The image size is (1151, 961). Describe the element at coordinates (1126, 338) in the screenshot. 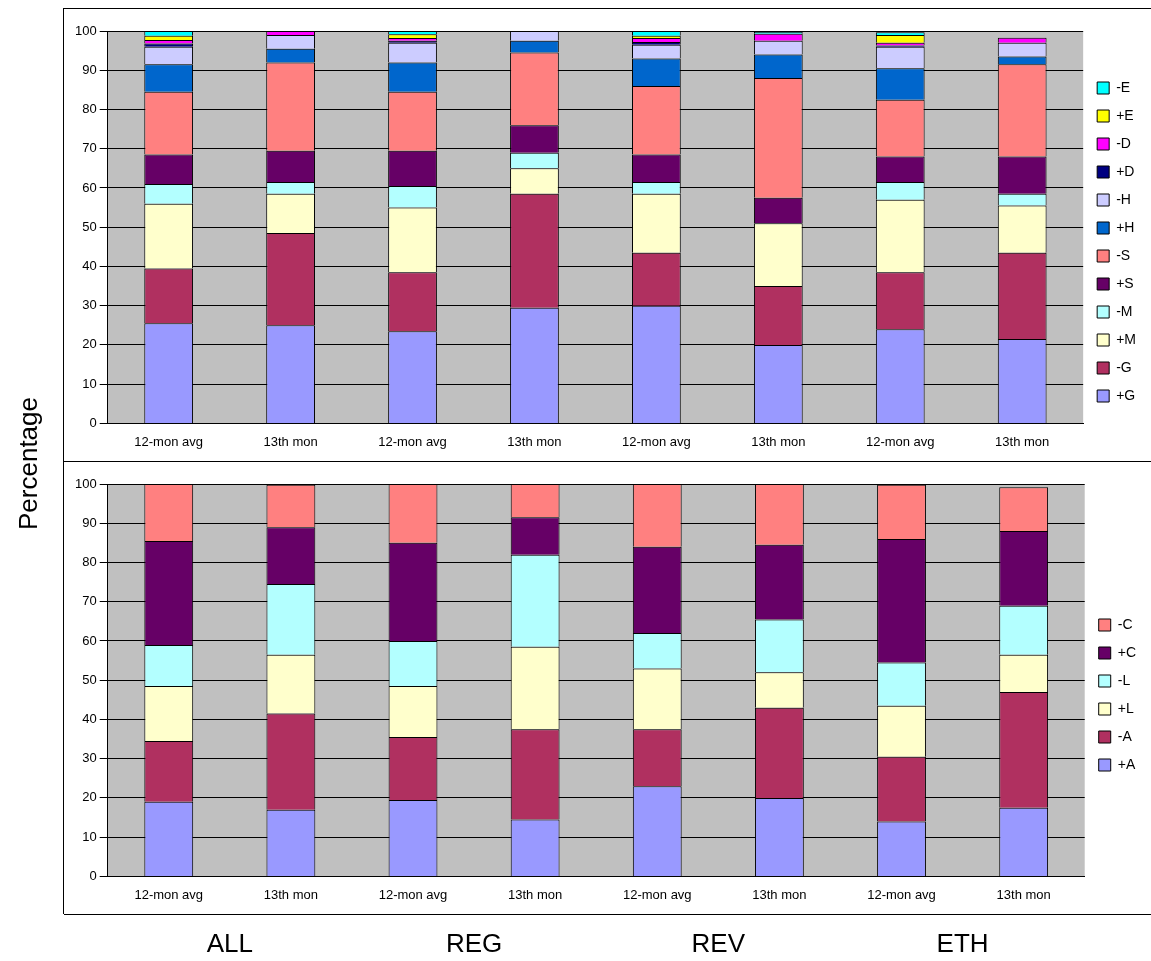

I see `legend-label: +M` at that location.